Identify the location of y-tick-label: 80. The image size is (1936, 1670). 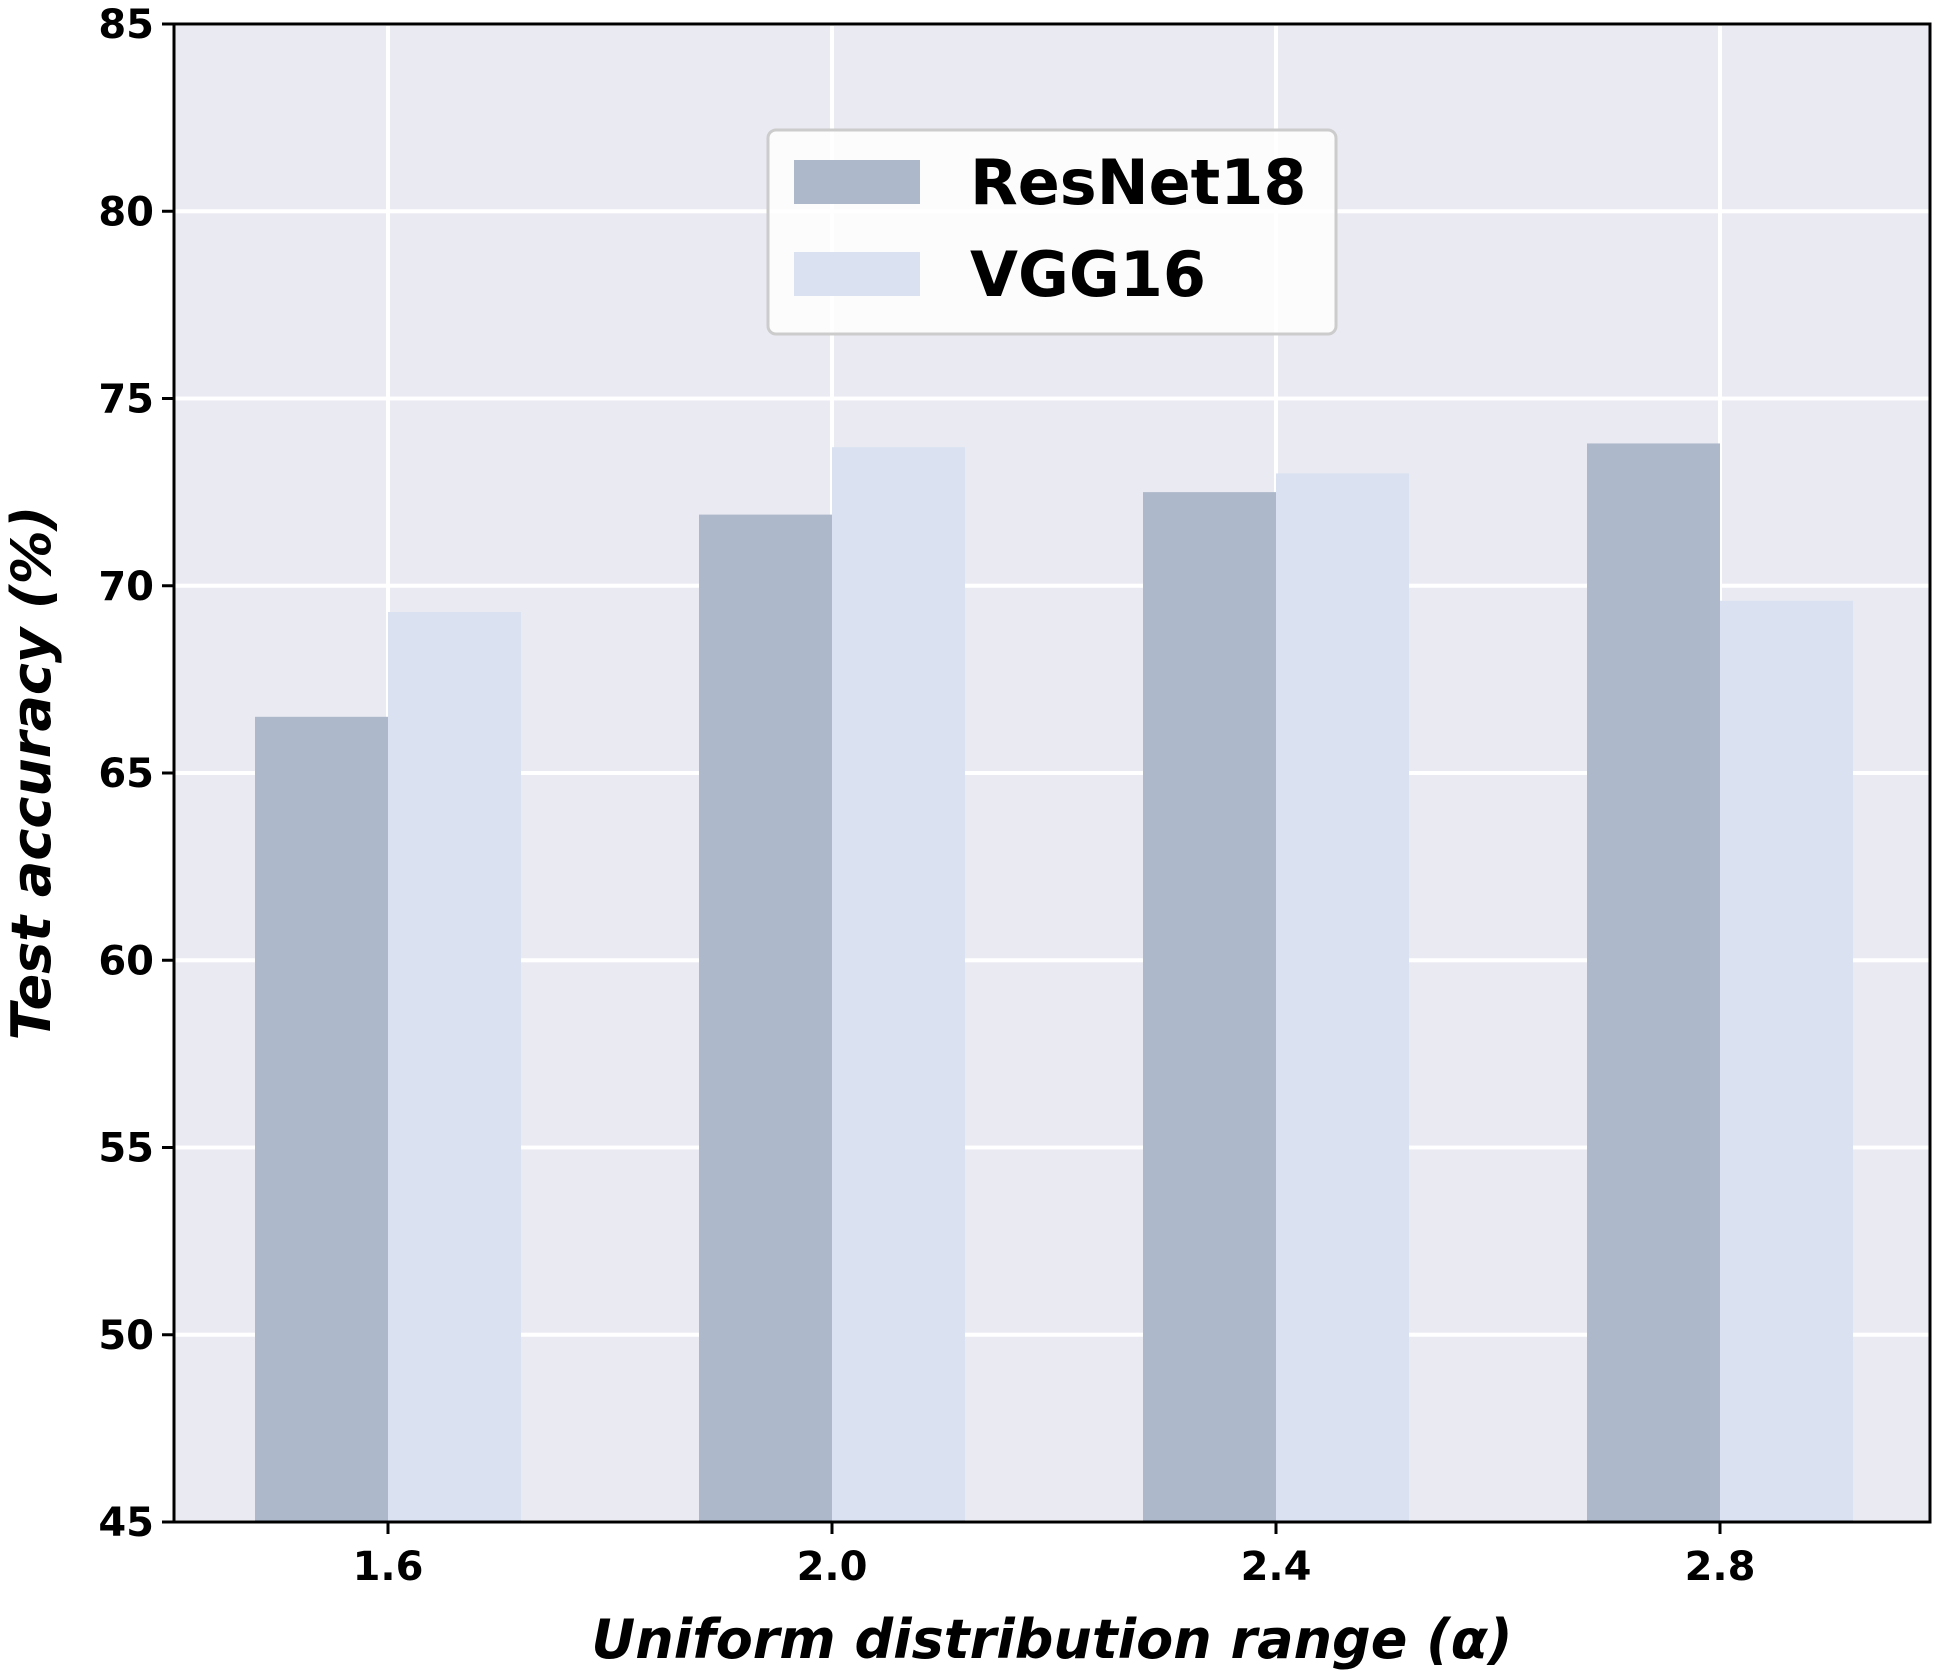
(126, 212).